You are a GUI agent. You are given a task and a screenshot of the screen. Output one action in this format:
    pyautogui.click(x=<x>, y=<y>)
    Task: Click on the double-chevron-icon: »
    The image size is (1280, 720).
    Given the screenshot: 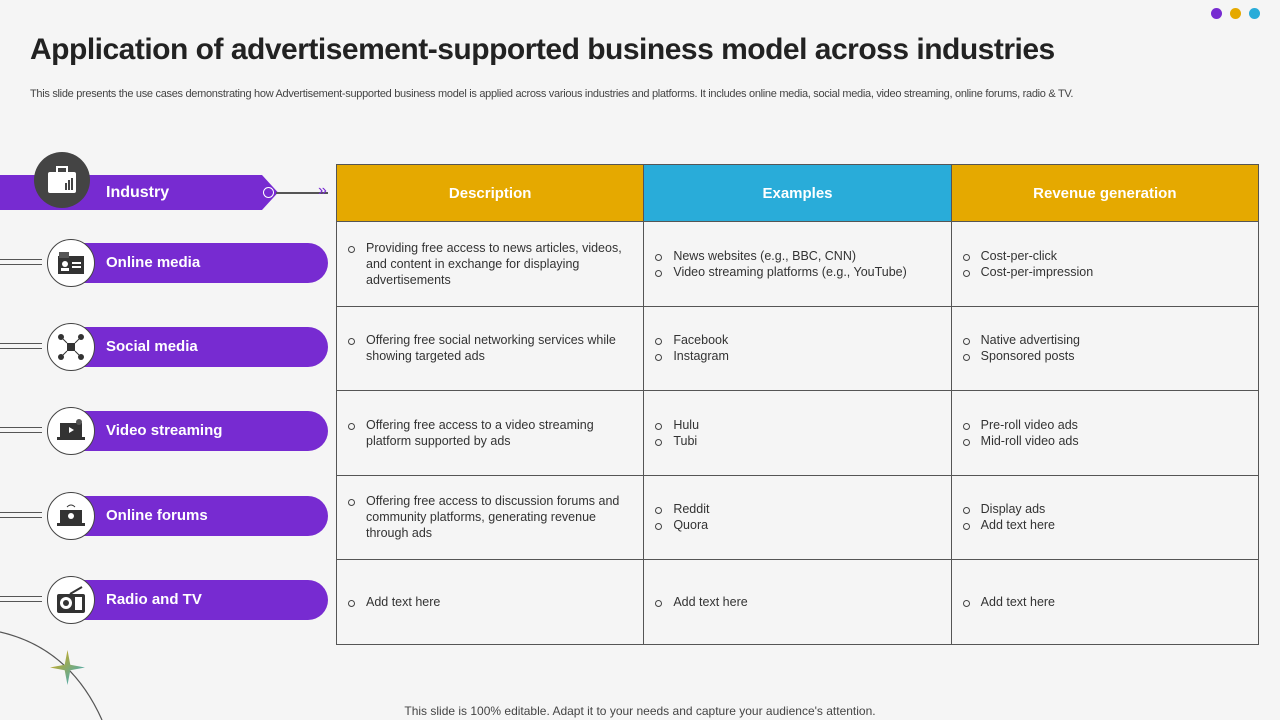 What is the action you would take?
    pyautogui.click(x=322, y=190)
    